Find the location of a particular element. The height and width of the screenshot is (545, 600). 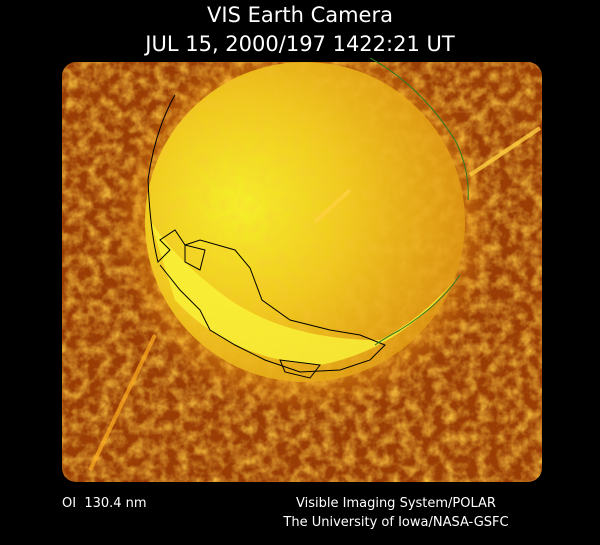

timestamp: JUL 15, 2000/197 1422:21 UT is located at coordinates (299, 44).